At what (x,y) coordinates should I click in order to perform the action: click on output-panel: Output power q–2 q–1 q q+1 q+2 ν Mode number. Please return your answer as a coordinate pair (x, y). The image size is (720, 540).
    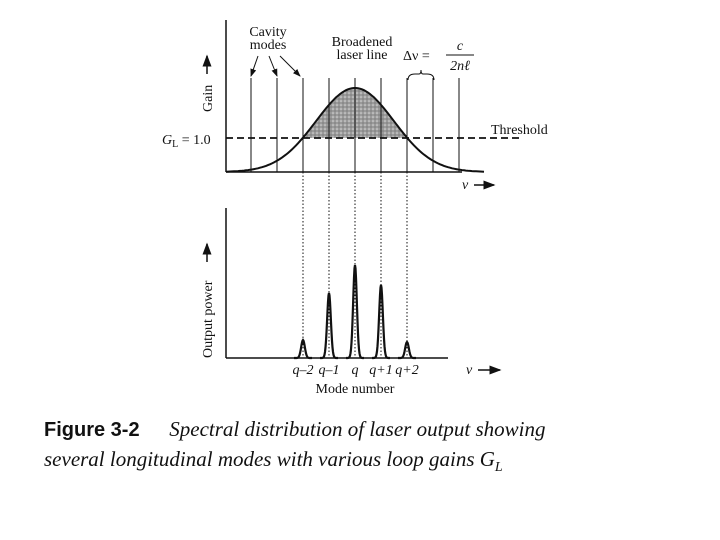
    Looking at the image, I should click on (351, 302).